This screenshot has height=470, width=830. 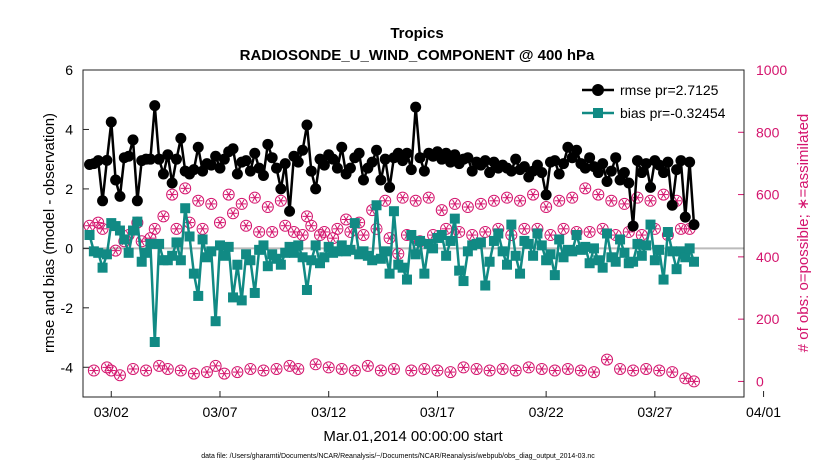 I want to click on y-tick-label: 0, so click(x=69, y=248).